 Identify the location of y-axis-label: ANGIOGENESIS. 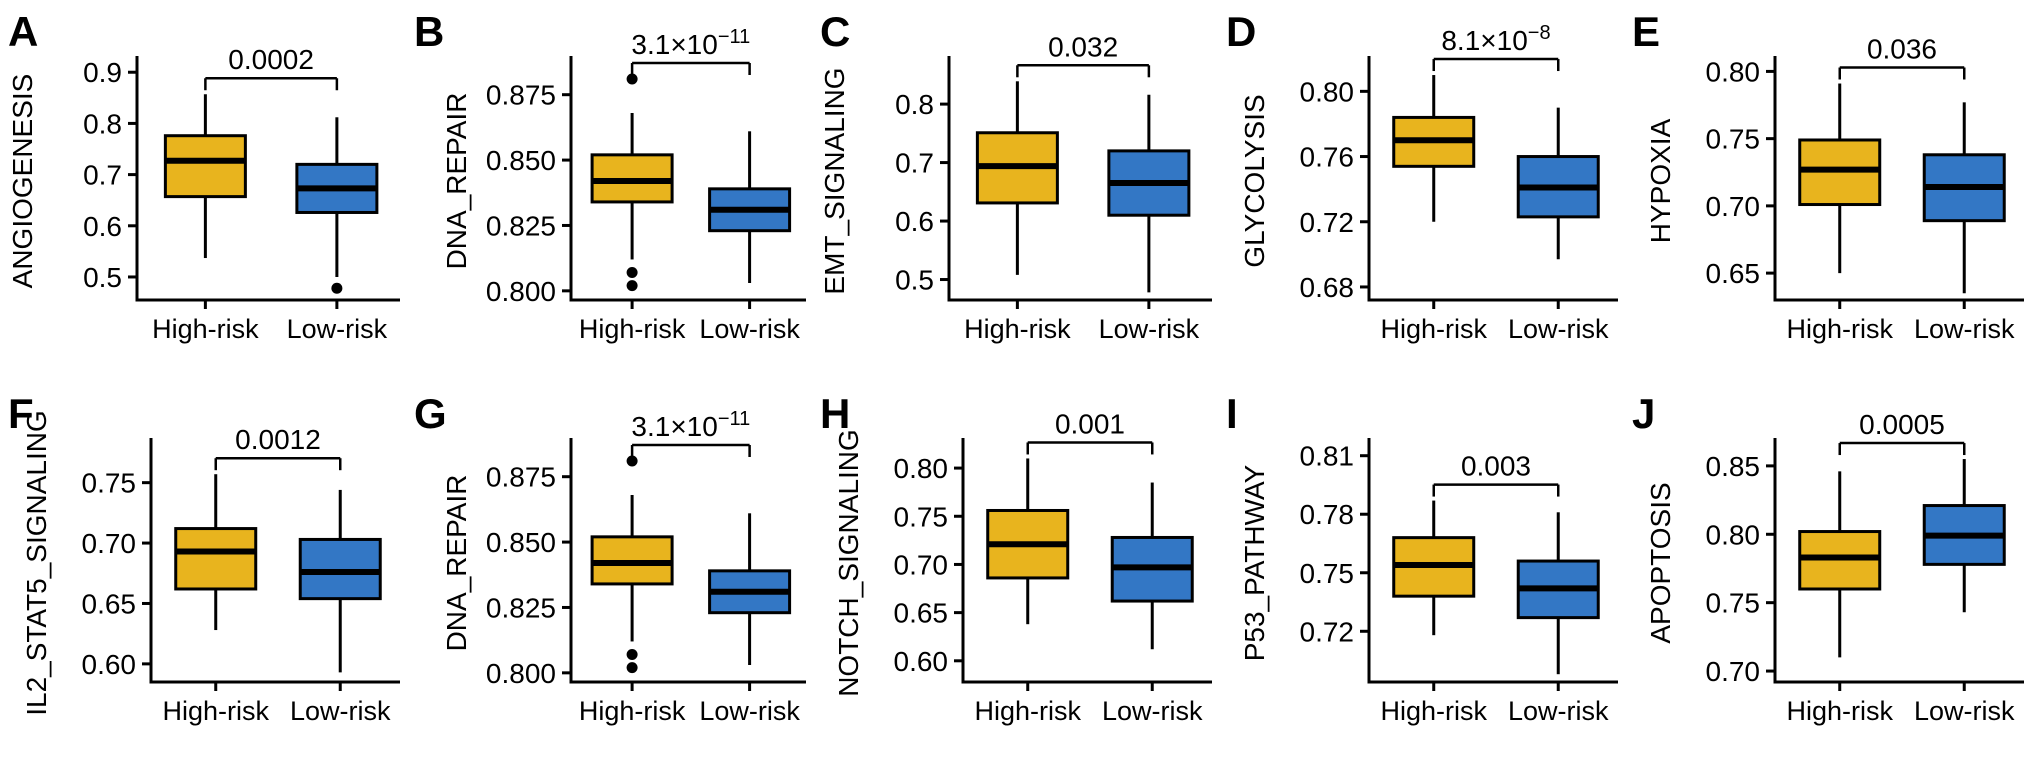
(22, 181).